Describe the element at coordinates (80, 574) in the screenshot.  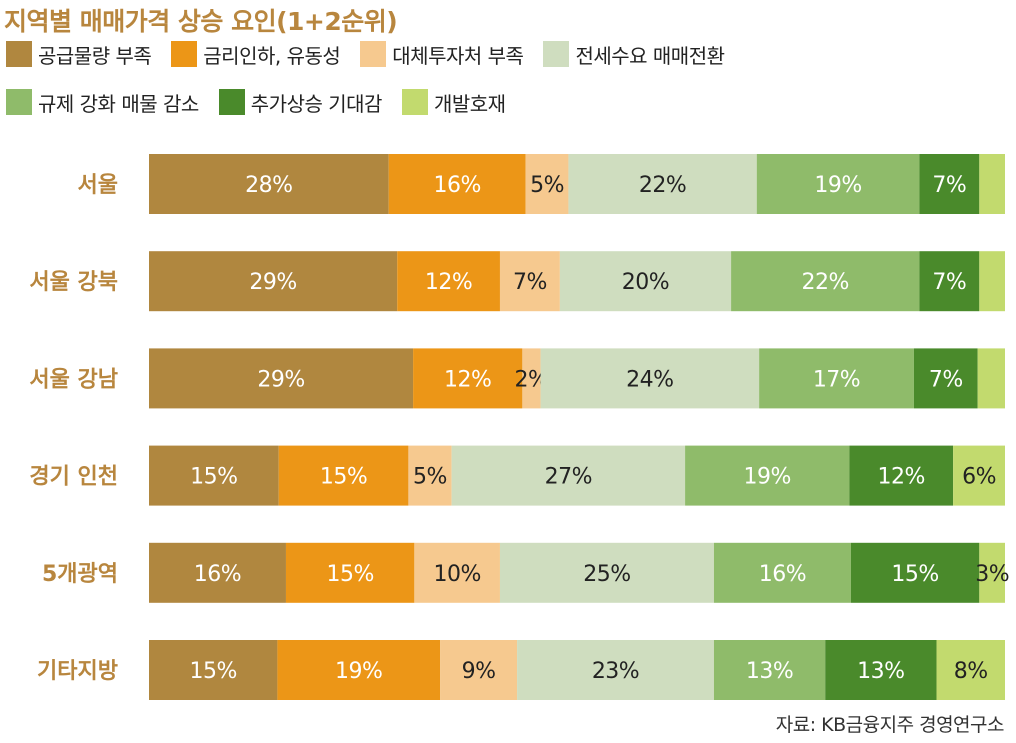
I see `category-label: 5개광역` at that location.